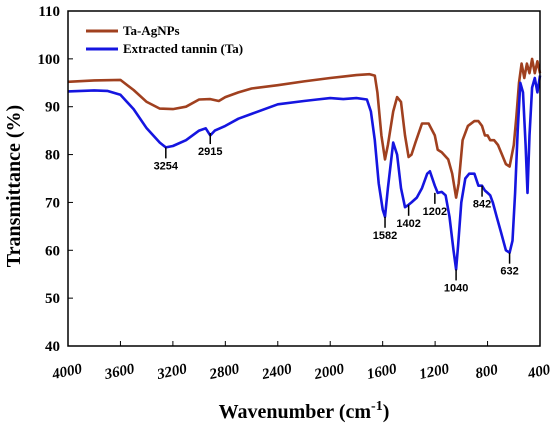  I want to click on x-axis-title-close: ), so click(386, 412).